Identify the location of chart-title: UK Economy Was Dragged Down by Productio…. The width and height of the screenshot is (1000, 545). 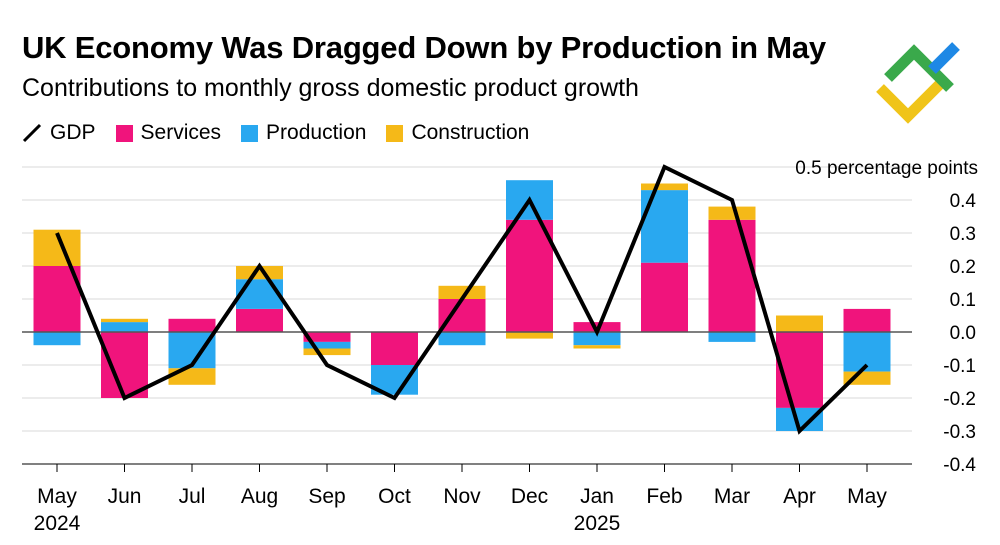
(424, 47).